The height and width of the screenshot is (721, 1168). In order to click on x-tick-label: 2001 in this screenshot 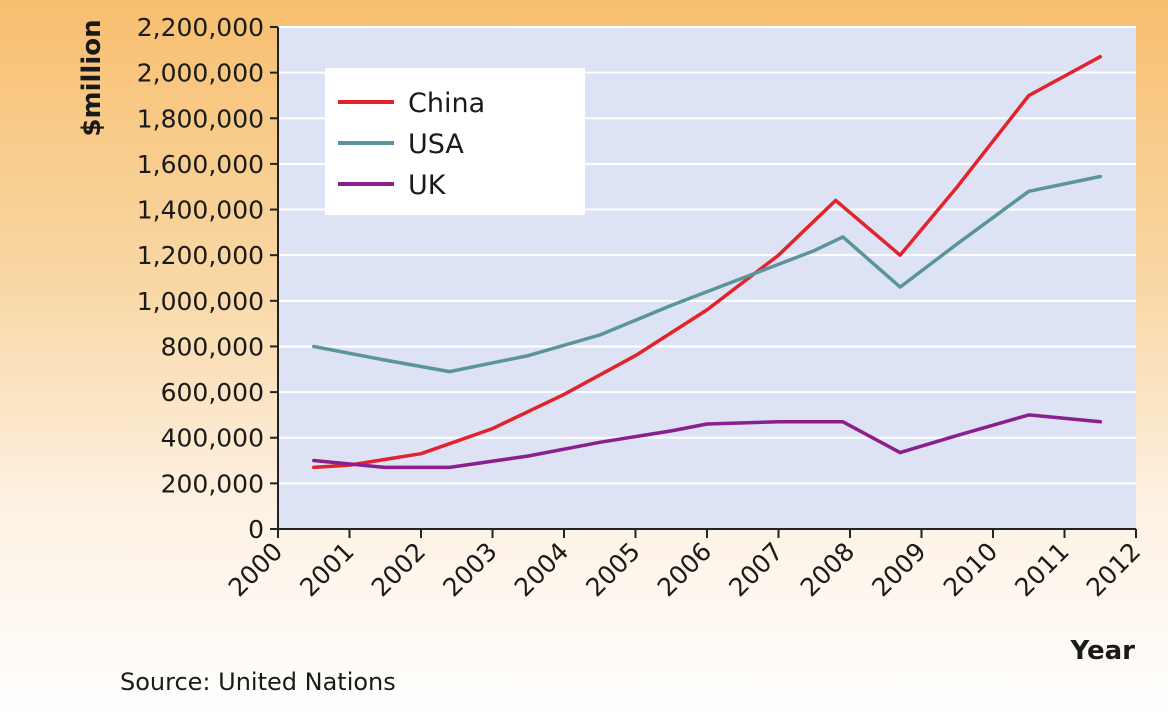, I will do `click(326, 569)`.